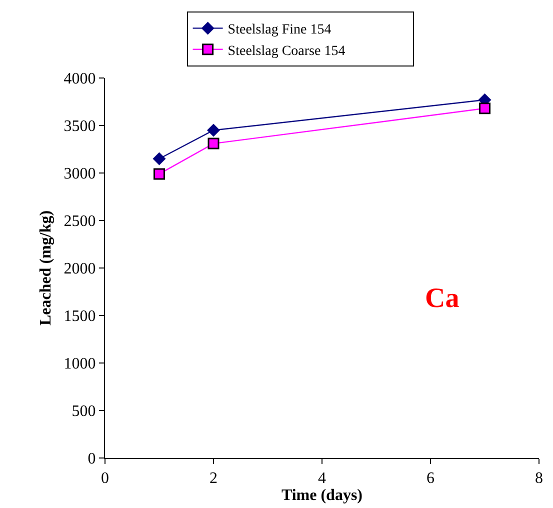  Describe the element at coordinates (84, 411) in the screenshot. I see `y-tick-label: 500` at that location.